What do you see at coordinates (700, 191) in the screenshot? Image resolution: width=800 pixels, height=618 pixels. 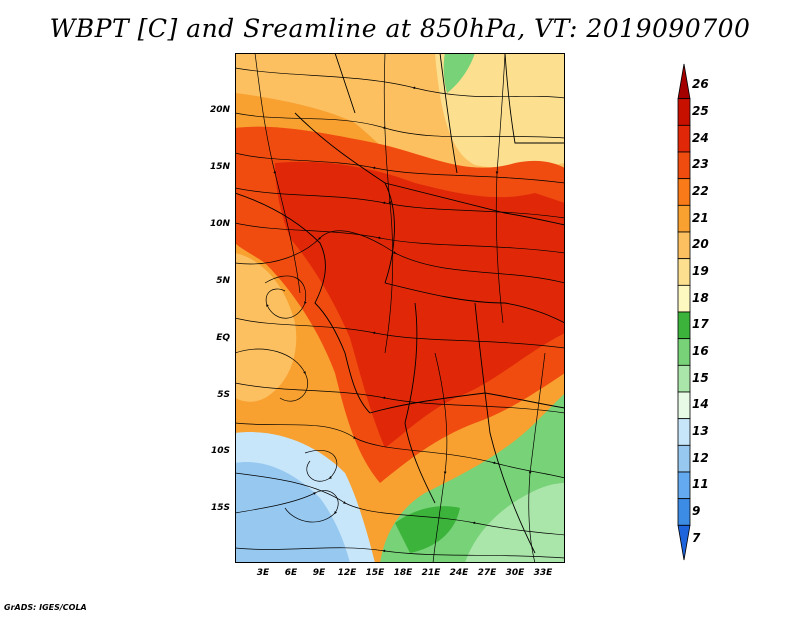 I see `colorbar-label: 22` at bounding box center [700, 191].